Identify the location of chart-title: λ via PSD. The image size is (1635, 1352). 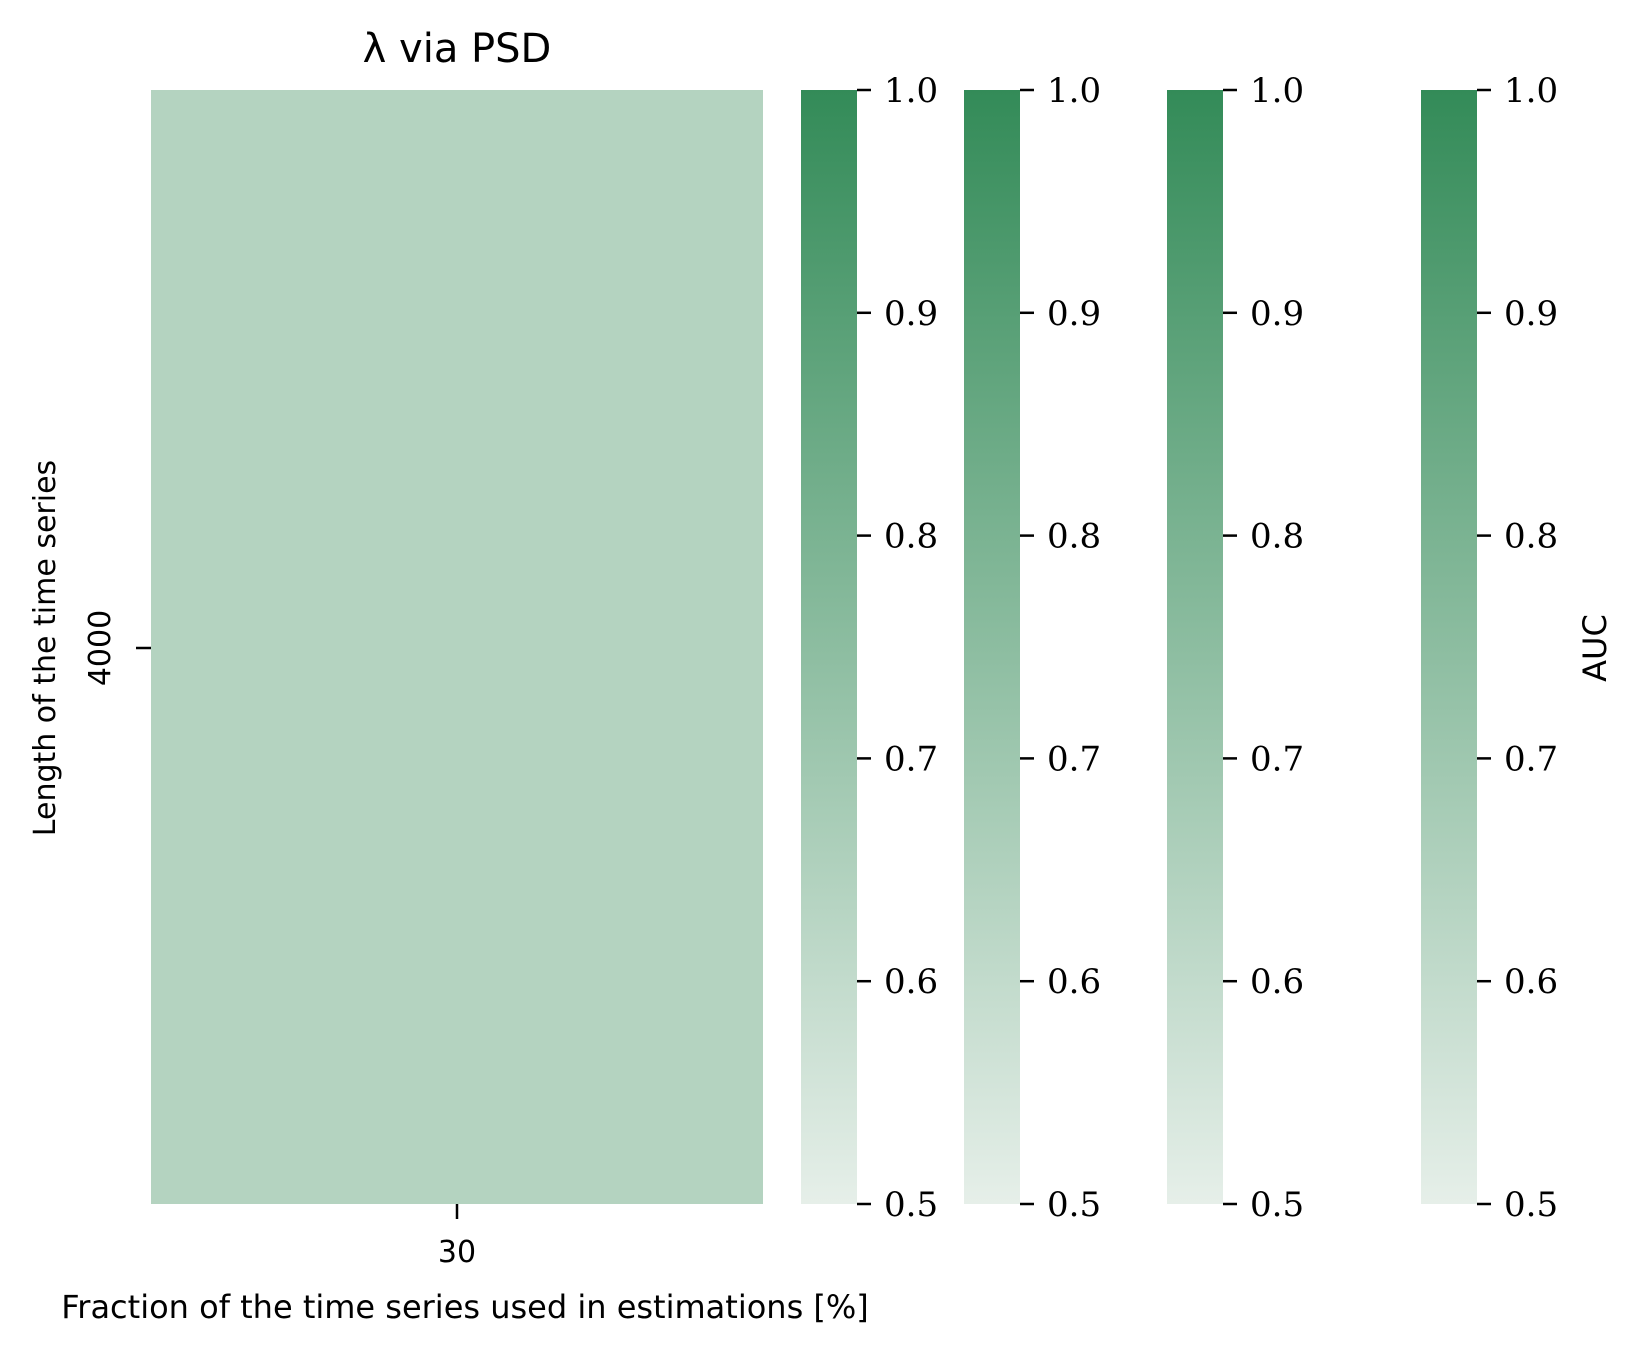
(457, 49).